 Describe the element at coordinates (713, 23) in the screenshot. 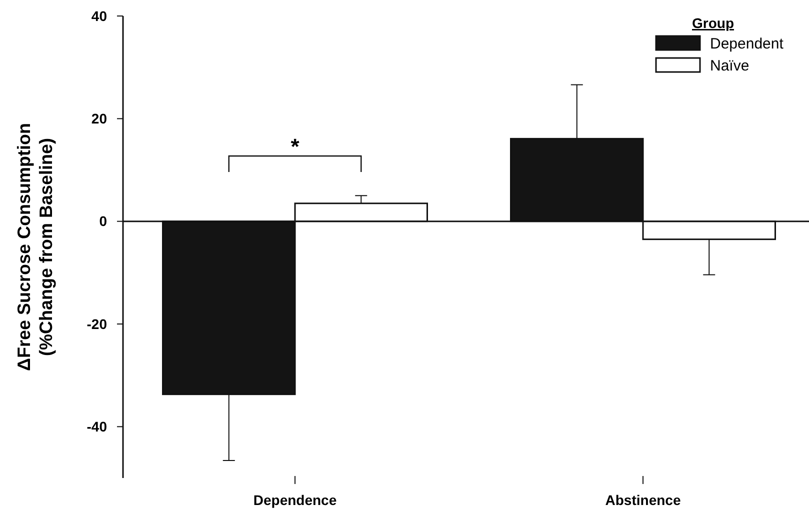

I see `legend-title: Group` at that location.